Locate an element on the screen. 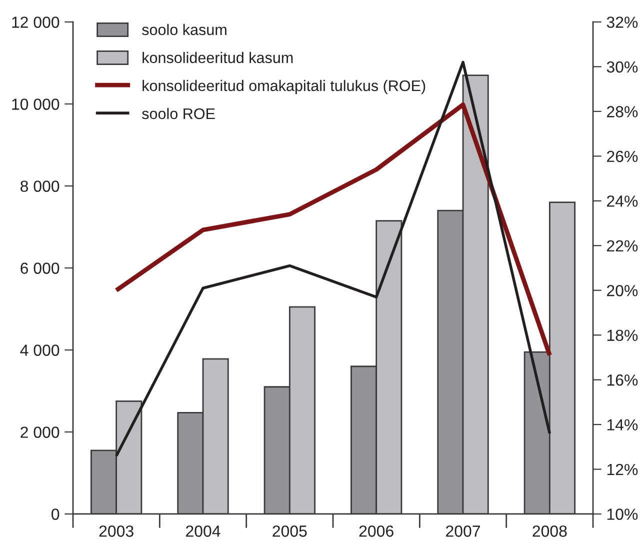  y-tick-label: 10 000 is located at coordinates (36, 104).